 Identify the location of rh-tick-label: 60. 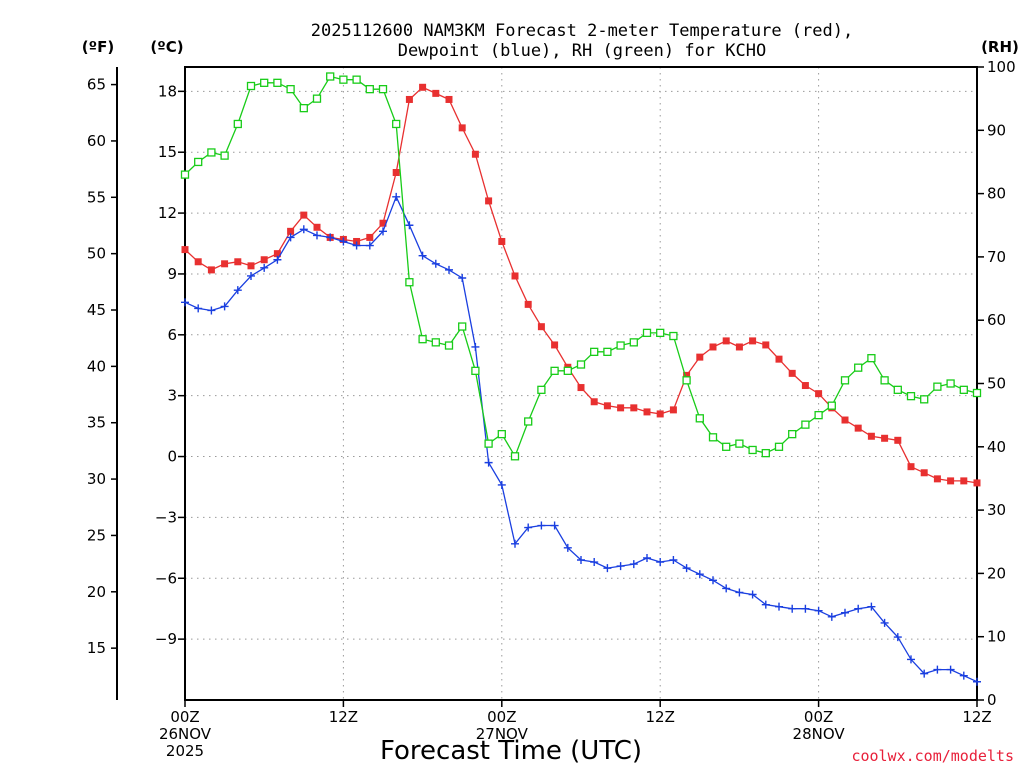
(996, 320).